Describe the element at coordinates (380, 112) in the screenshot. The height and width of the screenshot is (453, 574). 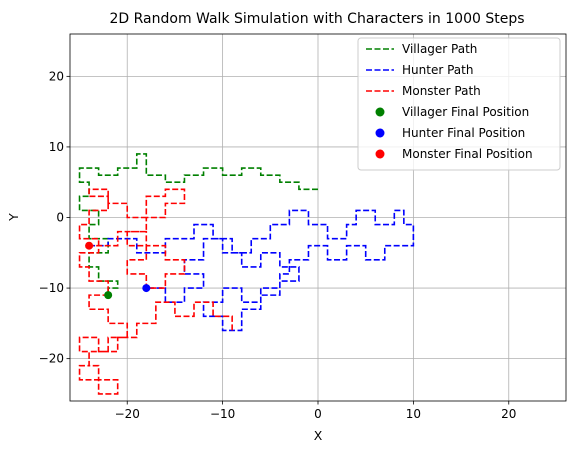
I see `legend-villager-final-position-swatch` at that location.